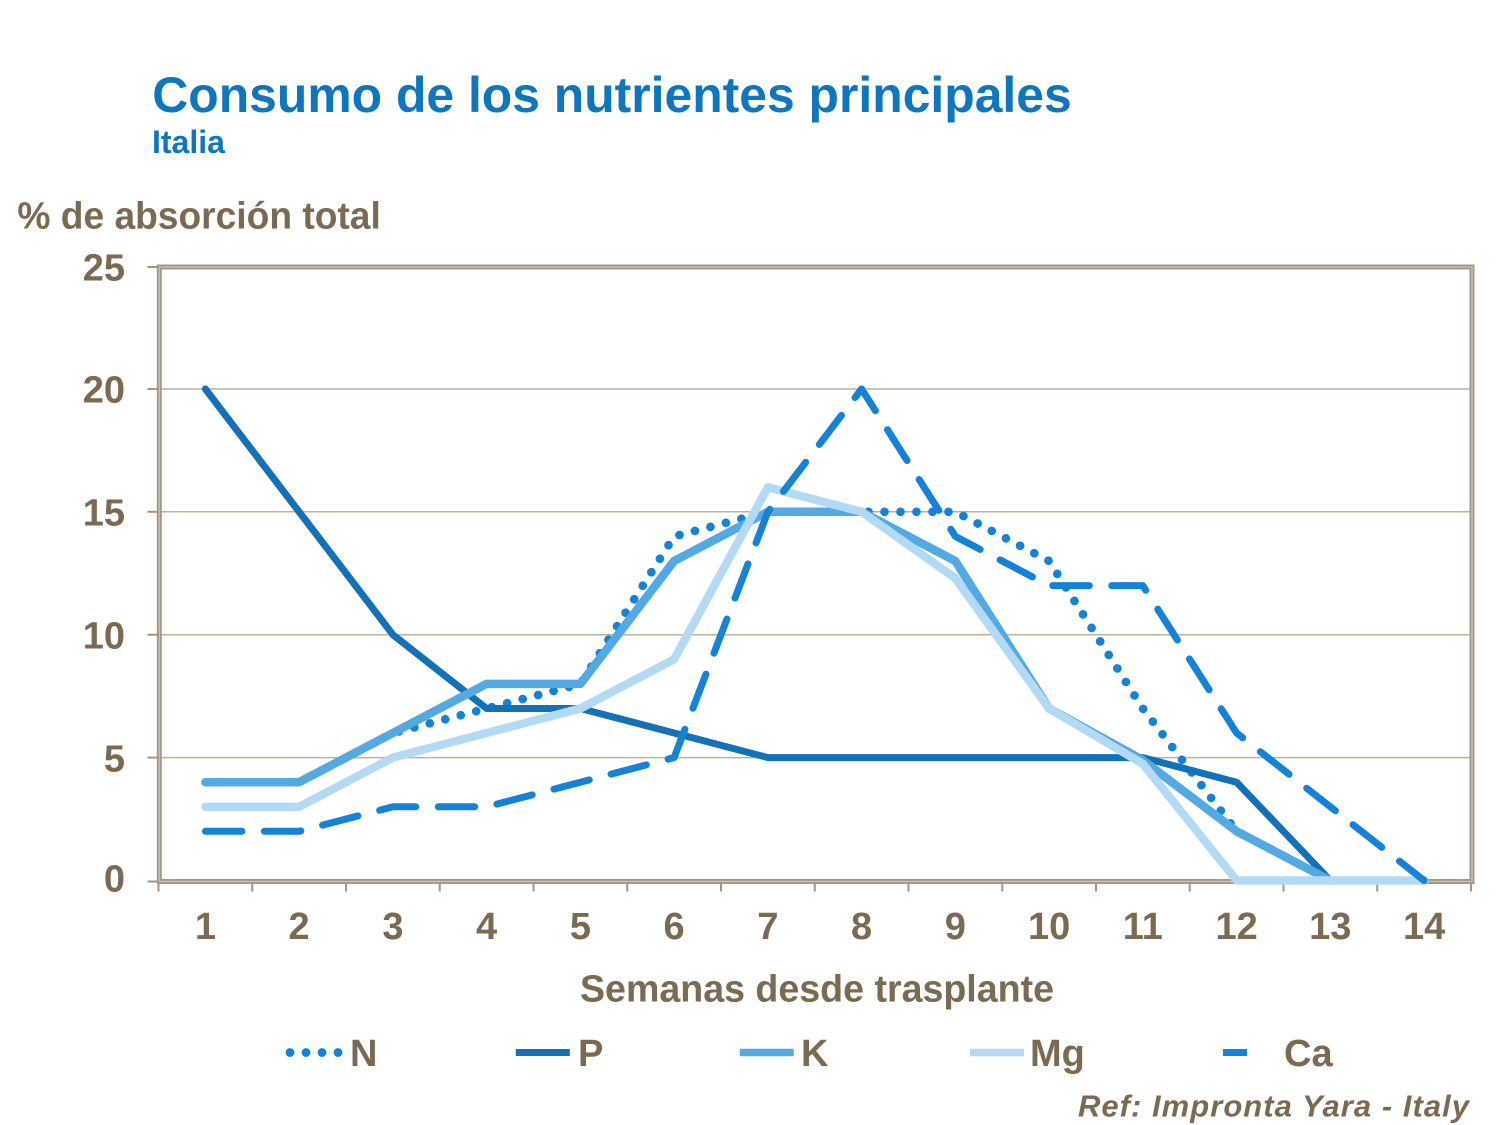 The height and width of the screenshot is (1125, 1500). What do you see at coordinates (817, 989) in the screenshot?
I see `svg-text: Semanas desde trasplante` at bounding box center [817, 989].